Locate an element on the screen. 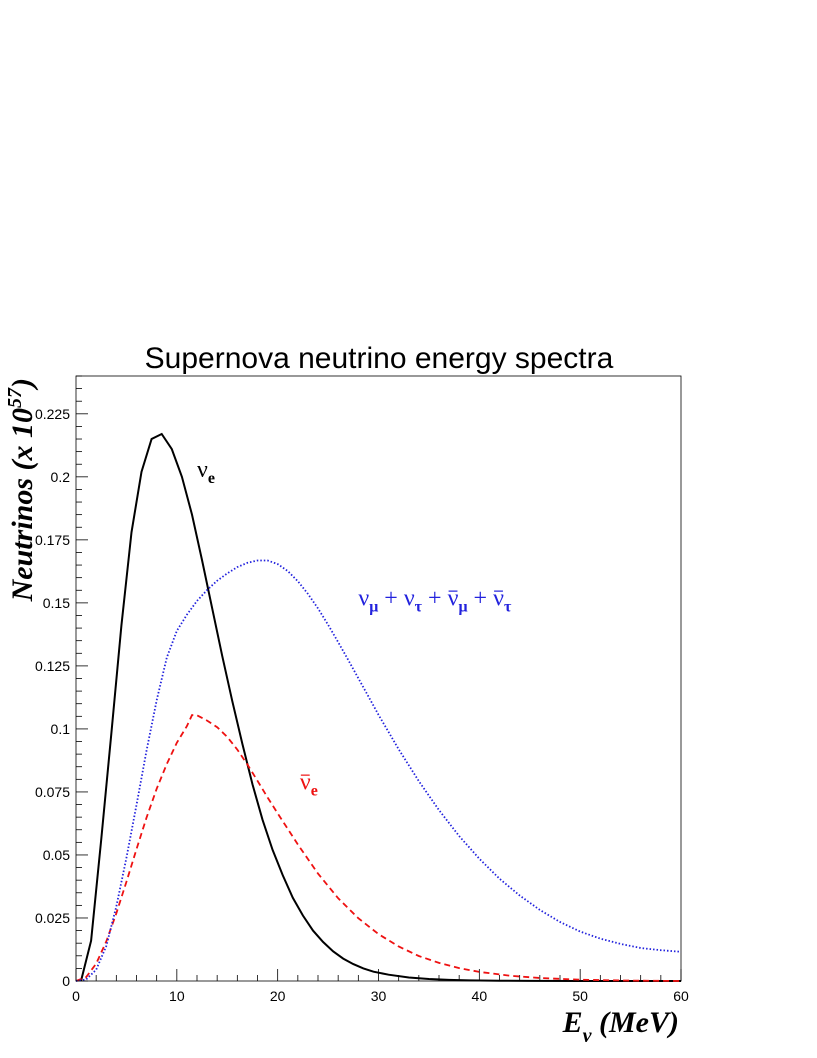  x-tick-label: 0 is located at coordinates (76, 996).